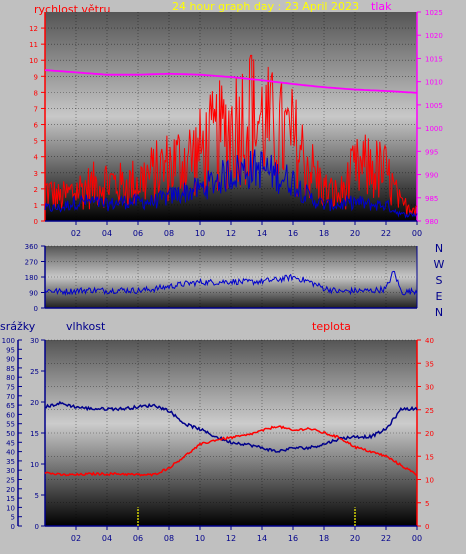 This screenshot has width=466, height=554. I want to click on temperature-line, so click(231, 451).